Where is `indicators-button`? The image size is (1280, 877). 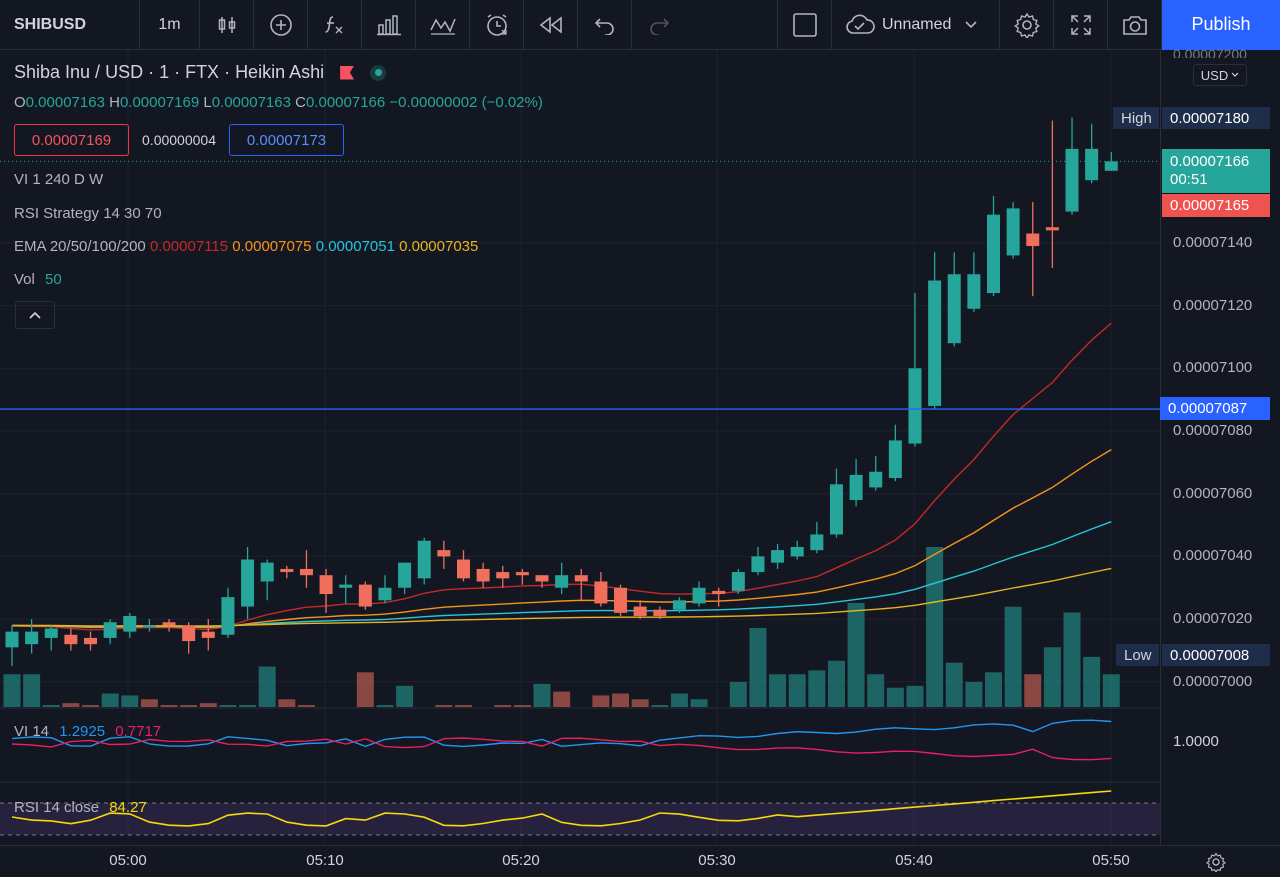
indicators-button is located at coordinates (335, 25).